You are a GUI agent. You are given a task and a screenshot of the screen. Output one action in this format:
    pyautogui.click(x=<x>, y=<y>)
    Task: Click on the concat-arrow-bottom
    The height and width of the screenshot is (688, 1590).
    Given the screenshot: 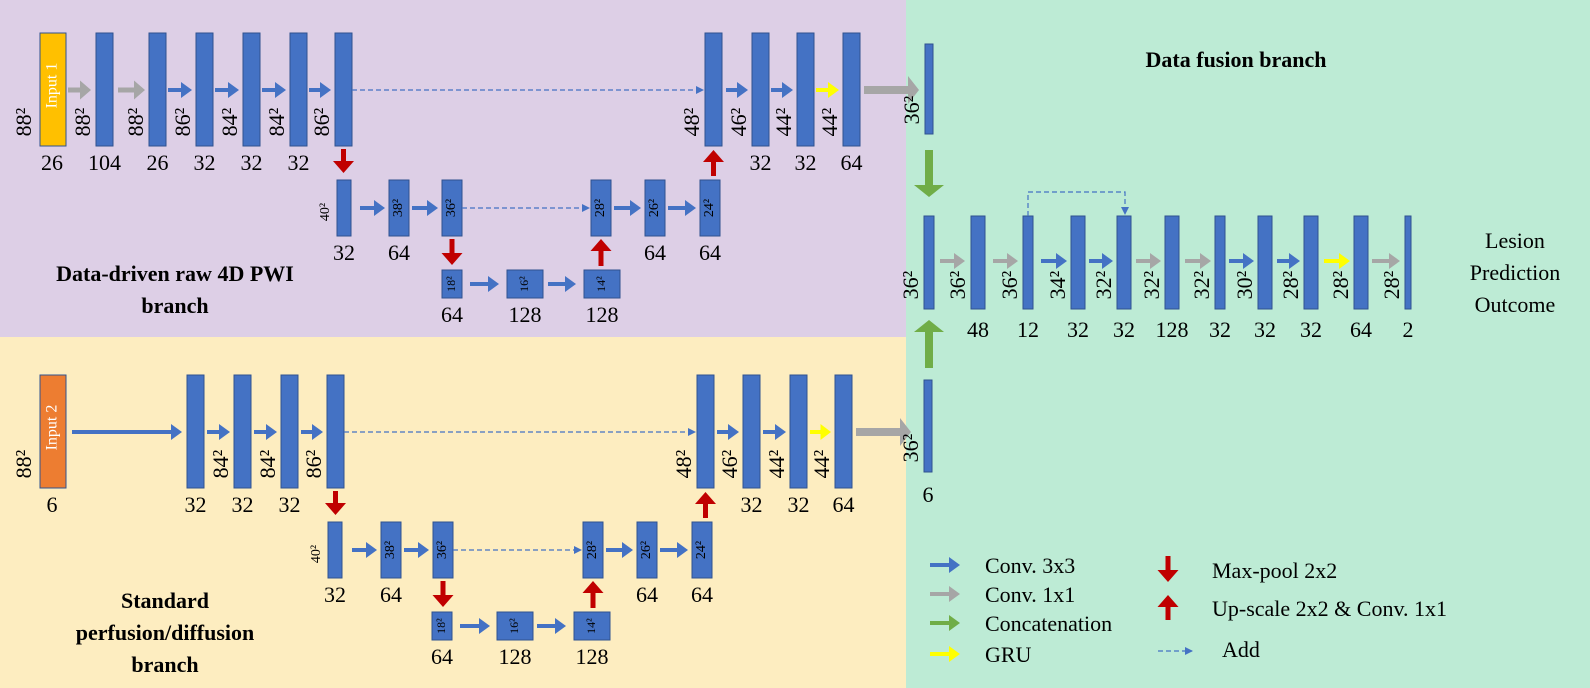 What is the action you would take?
    pyautogui.click(x=929, y=344)
    